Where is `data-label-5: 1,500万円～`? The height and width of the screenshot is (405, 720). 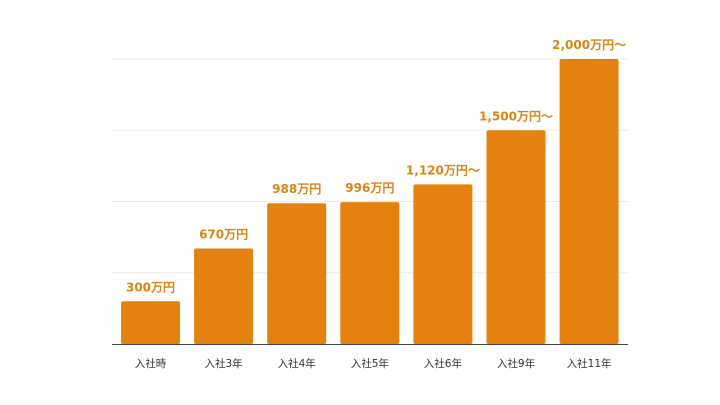
data-label-5: 1,500万円～ is located at coordinates (516, 116).